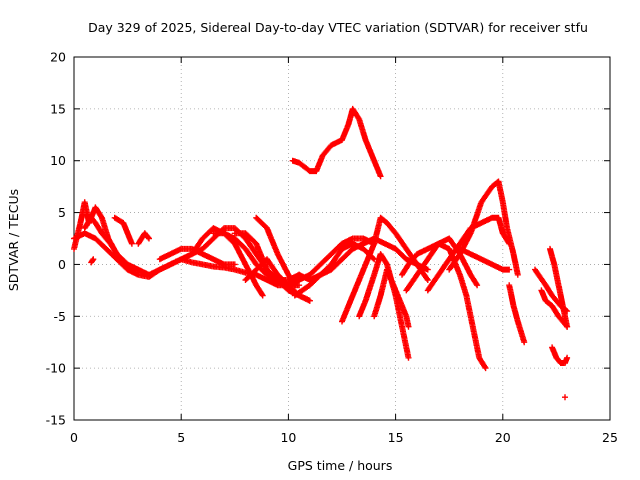 The image size is (640, 480). I want to click on series-track-f, so click(143, 238).